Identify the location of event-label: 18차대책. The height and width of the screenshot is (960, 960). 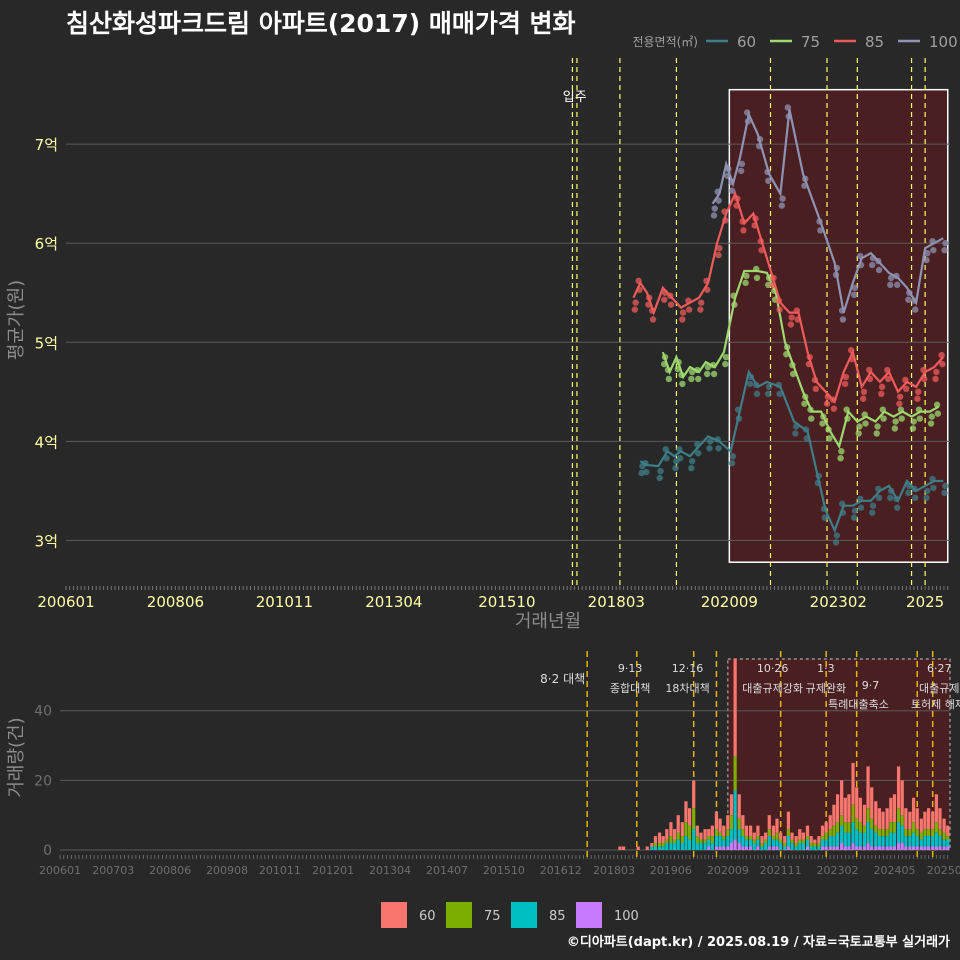
(687, 688).